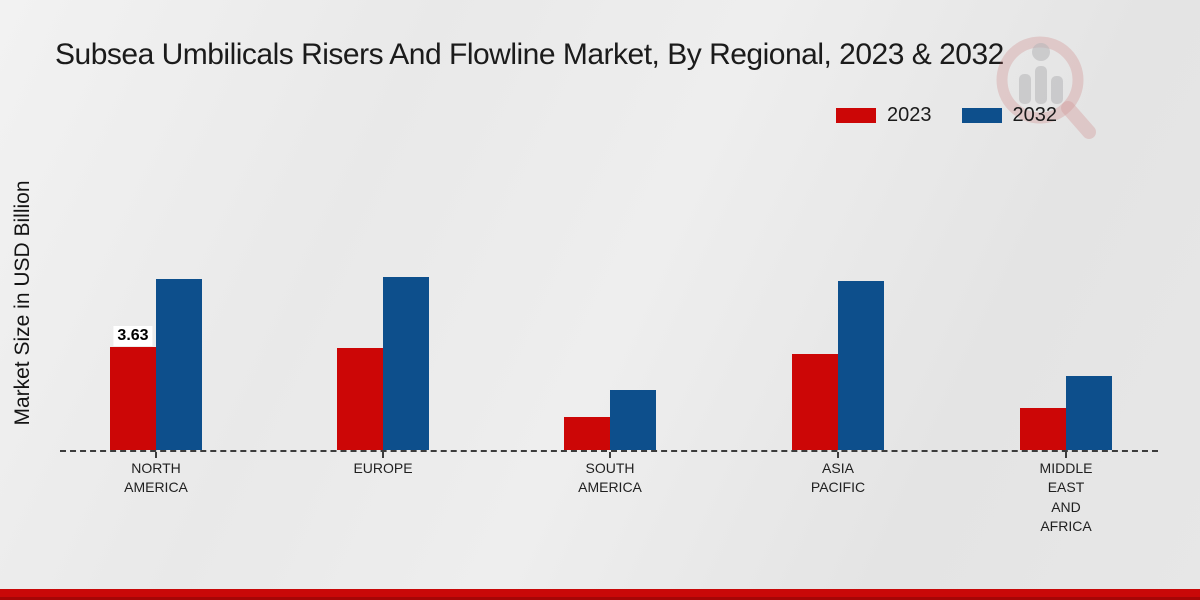  Describe the element at coordinates (1046, 87) in the screenshot. I see `market-research-logo-watermark` at that location.